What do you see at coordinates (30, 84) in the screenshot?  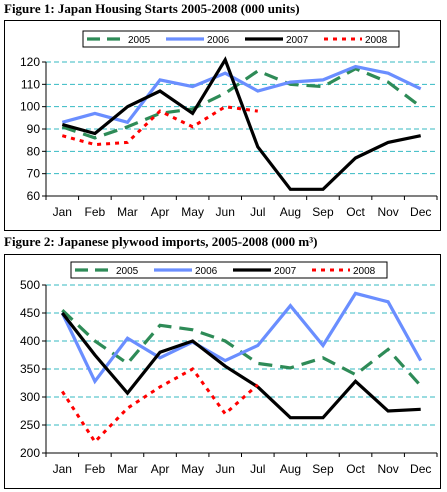 I see `y-tick-label: 110` at bounding box center [30, 84].